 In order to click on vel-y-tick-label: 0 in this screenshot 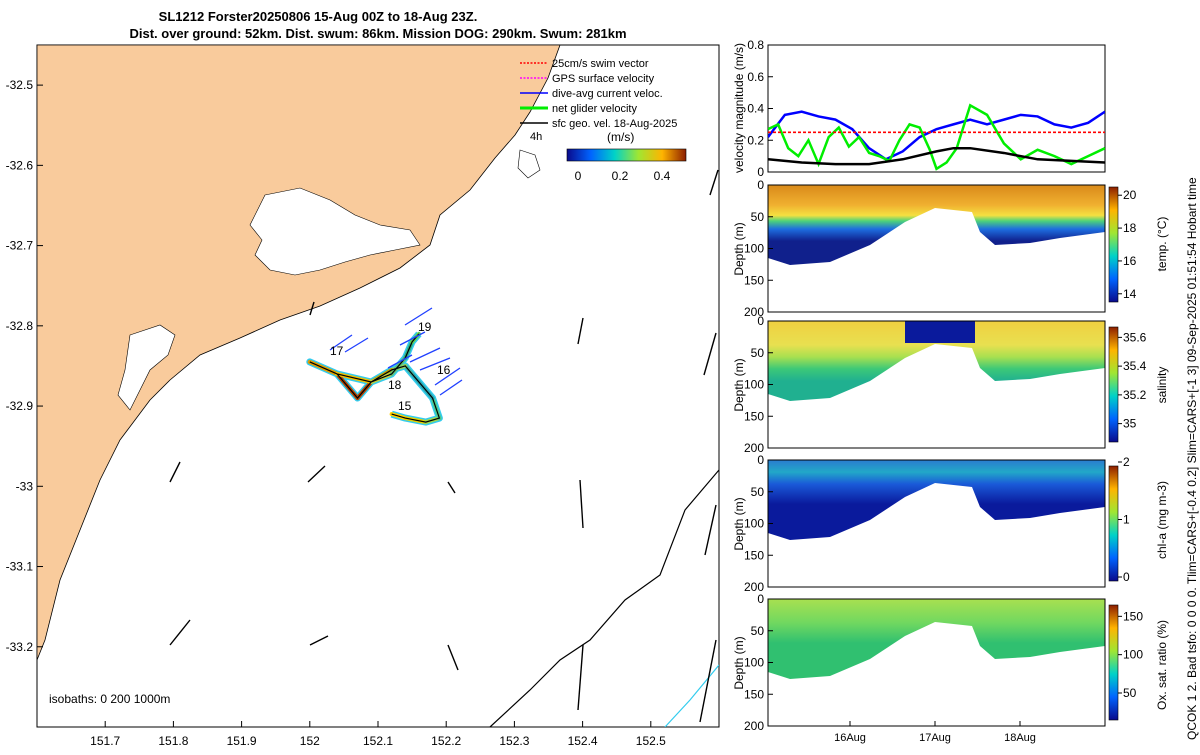, I will do `click(760, 172)`.